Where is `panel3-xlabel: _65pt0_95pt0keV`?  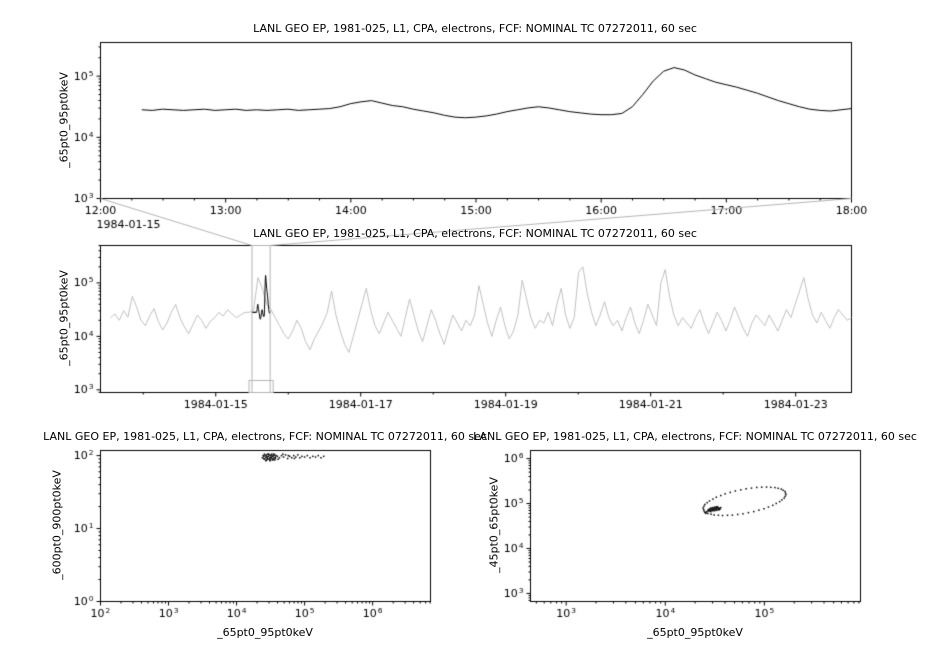
panel3-xlabel: _65pt0_95pt0keV is located at coordinates (265, 632).